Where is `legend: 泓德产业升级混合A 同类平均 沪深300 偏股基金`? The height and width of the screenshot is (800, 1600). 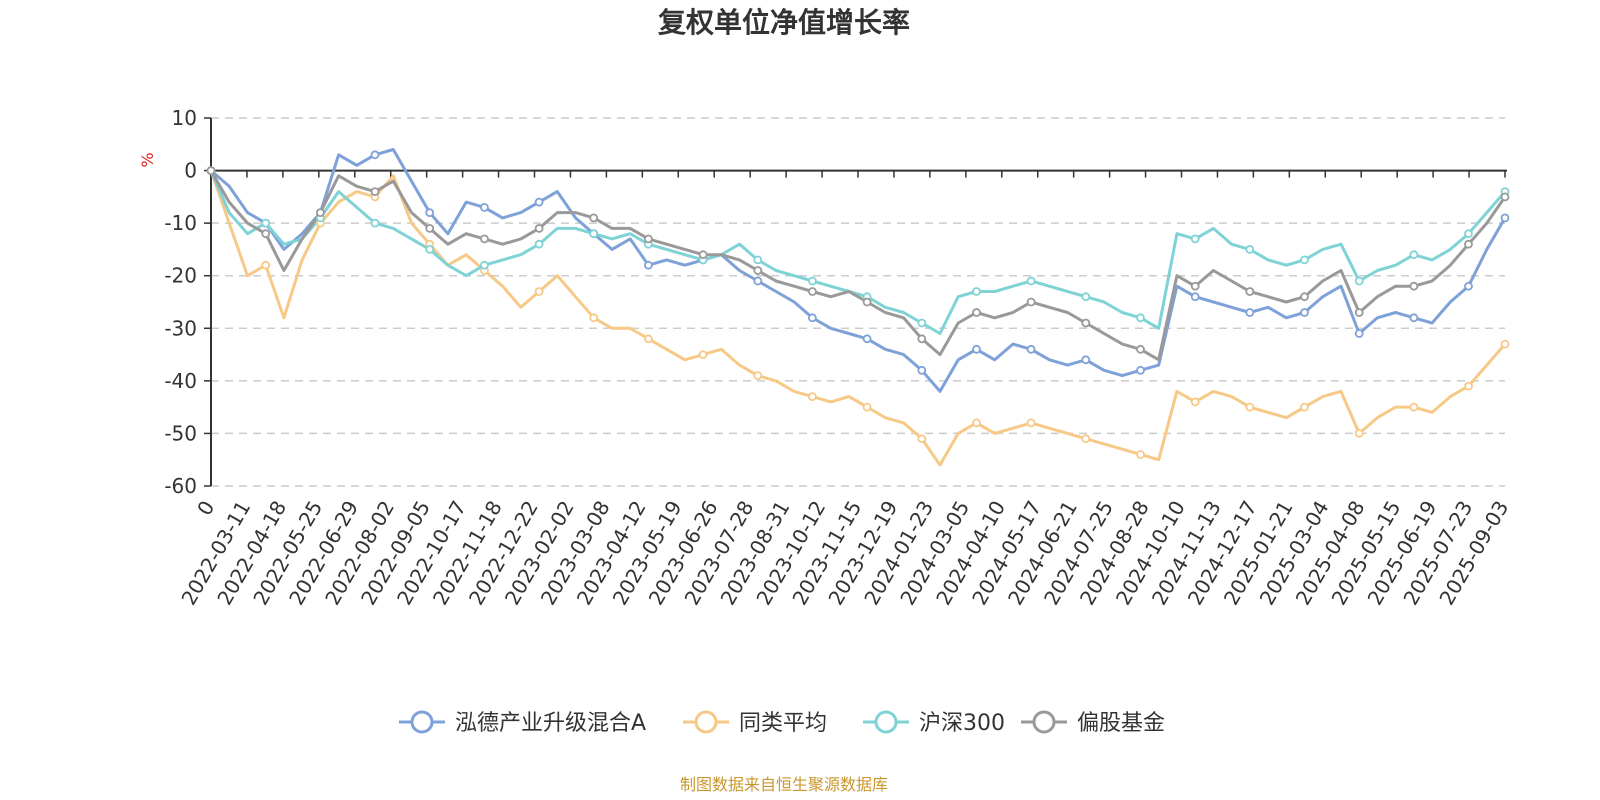
legend: 泓德产业升级混合A 同类平均 沪深300 偏股基金 is located at coordinates (782, 723).